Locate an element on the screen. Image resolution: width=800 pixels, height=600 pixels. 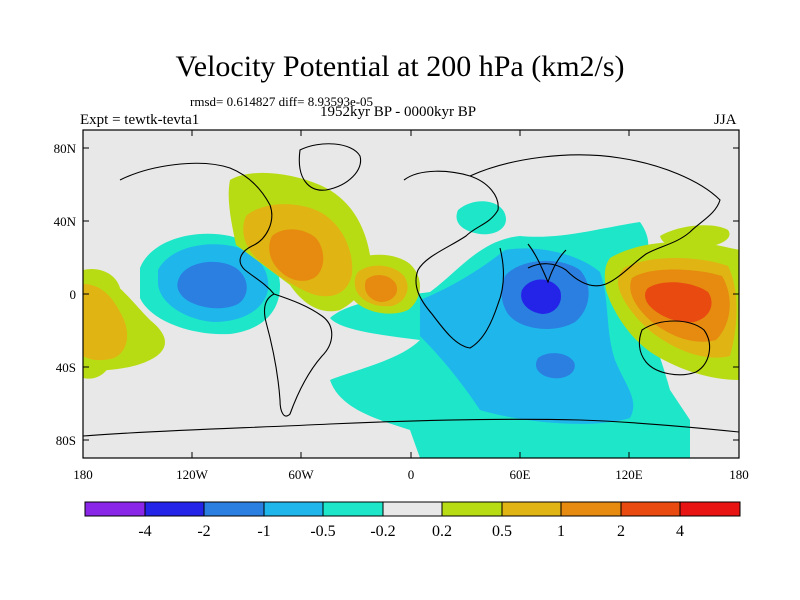
colorbar-bin-pos05 is located at coordinates (531, 509).